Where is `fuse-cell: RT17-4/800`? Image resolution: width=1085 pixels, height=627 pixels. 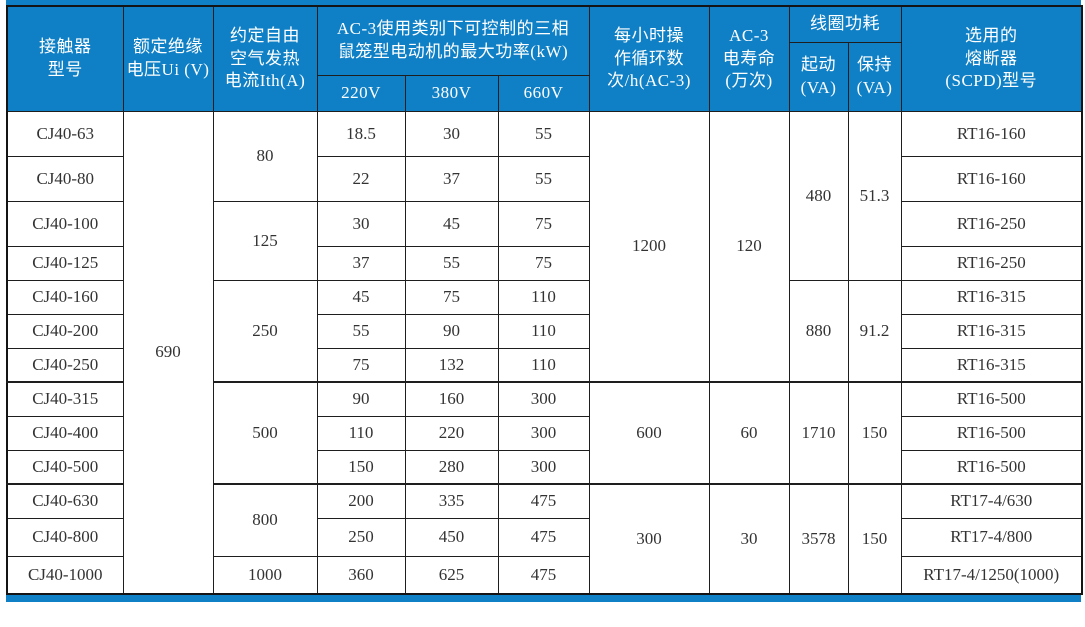 fuse-cell: RT17-4/800 is located at coordinates (991, 537).